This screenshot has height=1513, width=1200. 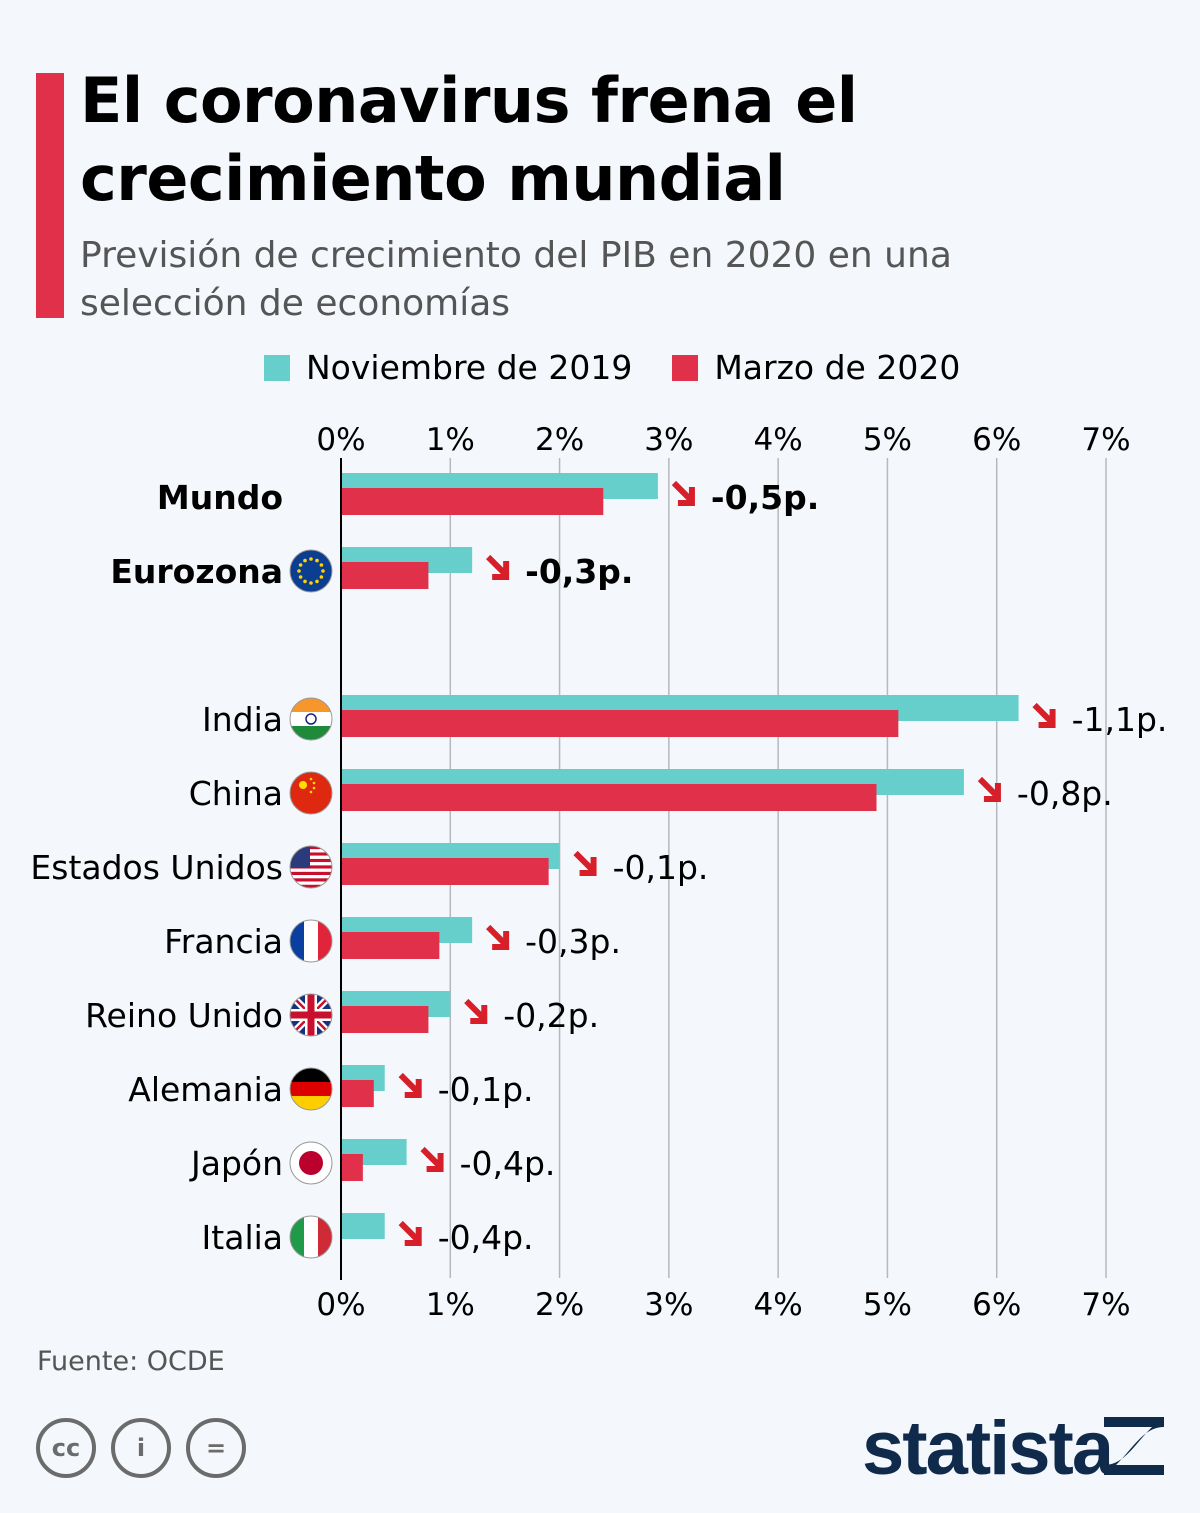 What do you see at coordinates (450, 1305) in the screenshot?
I see `x-tick-label: 1%` at bounding box center [450, 1305].